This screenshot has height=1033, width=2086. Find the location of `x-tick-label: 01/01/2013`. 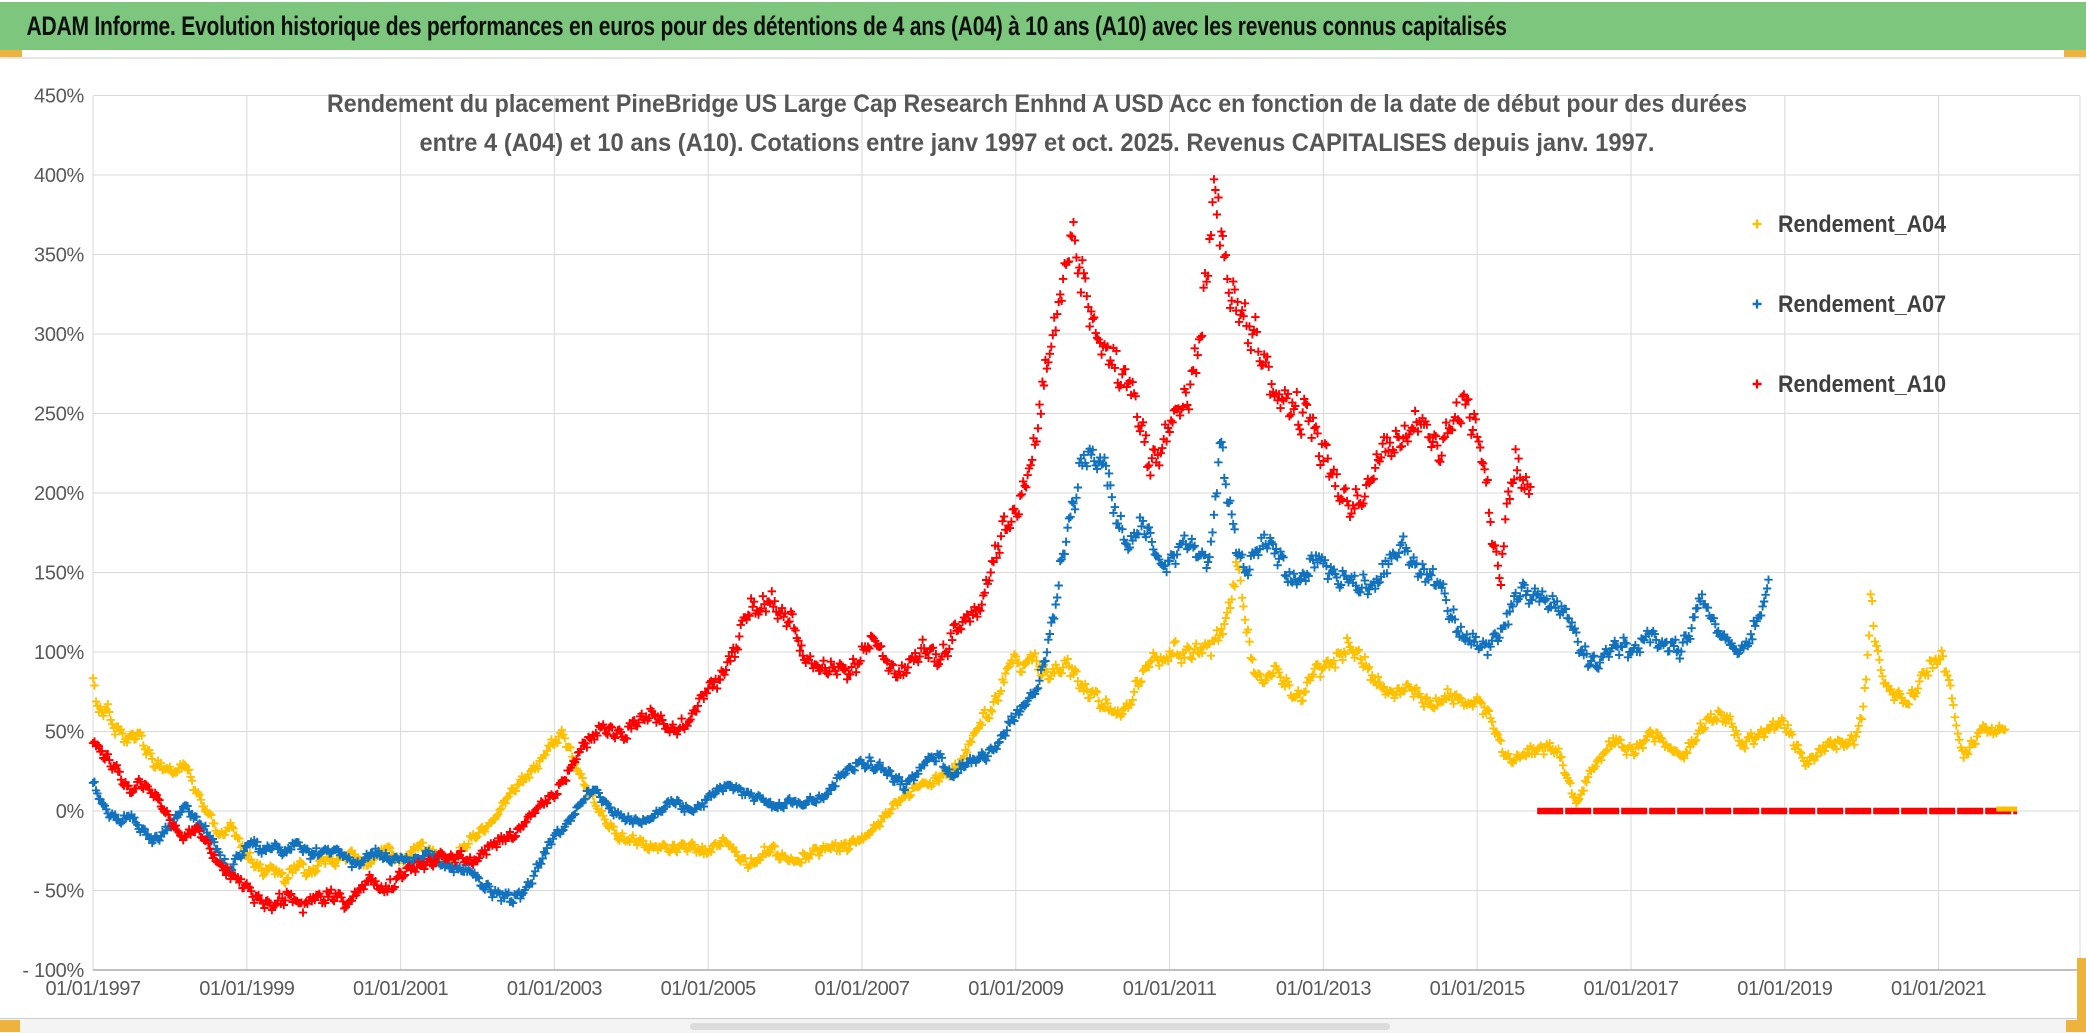

x-tick-label: 01/01/2013 is located at coordinates (1323, 989).